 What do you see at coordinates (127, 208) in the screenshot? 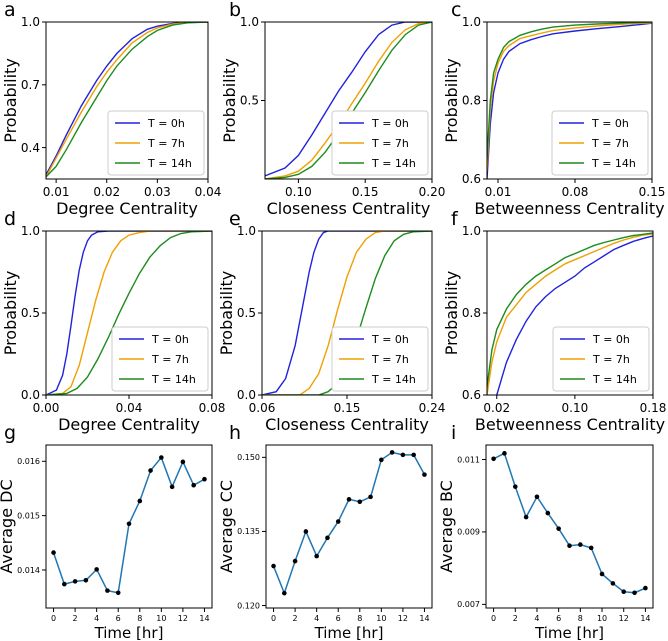
I see `x-axis-label-a: Degree Centrality` at bounding box center [127, 208].